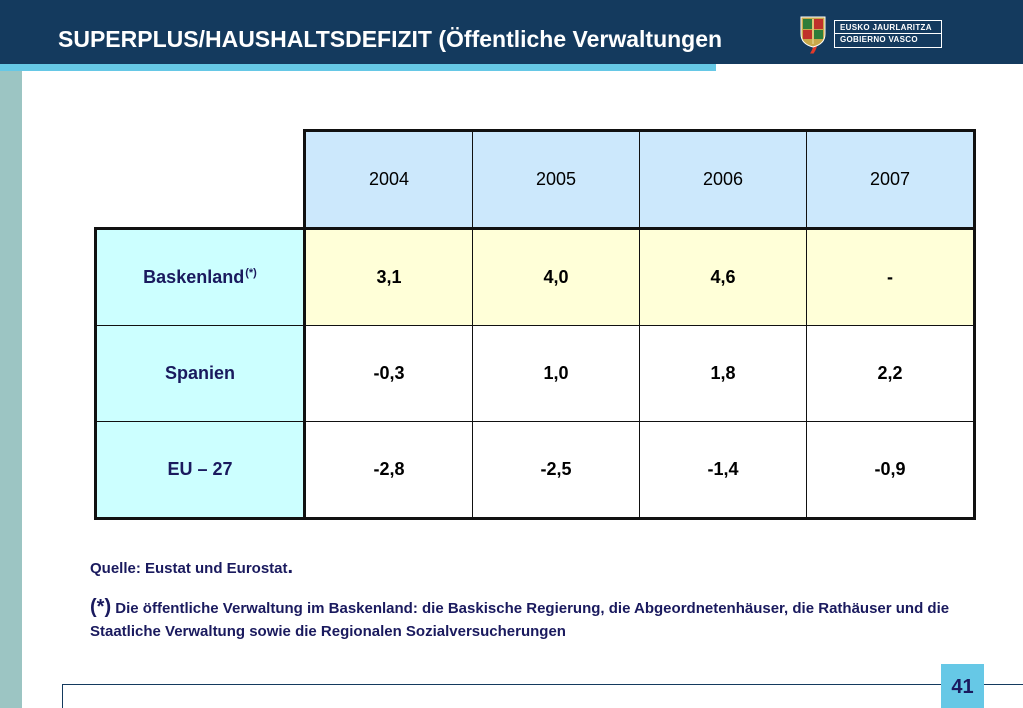 The image size is (1023, 708). I want to click on table-cell: -2,5, so click(556, 470).